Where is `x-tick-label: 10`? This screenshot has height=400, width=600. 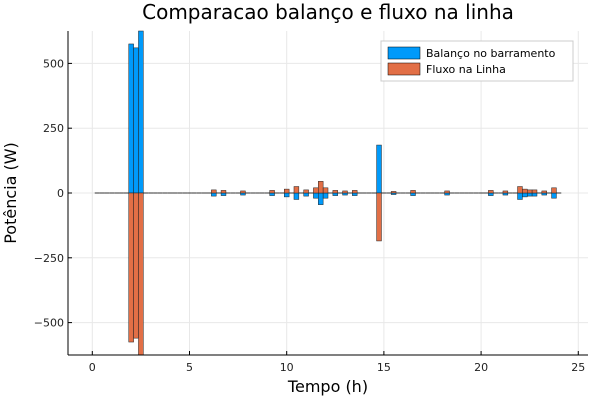 x-tick-label: 10 is located at coordinates (287, 367).